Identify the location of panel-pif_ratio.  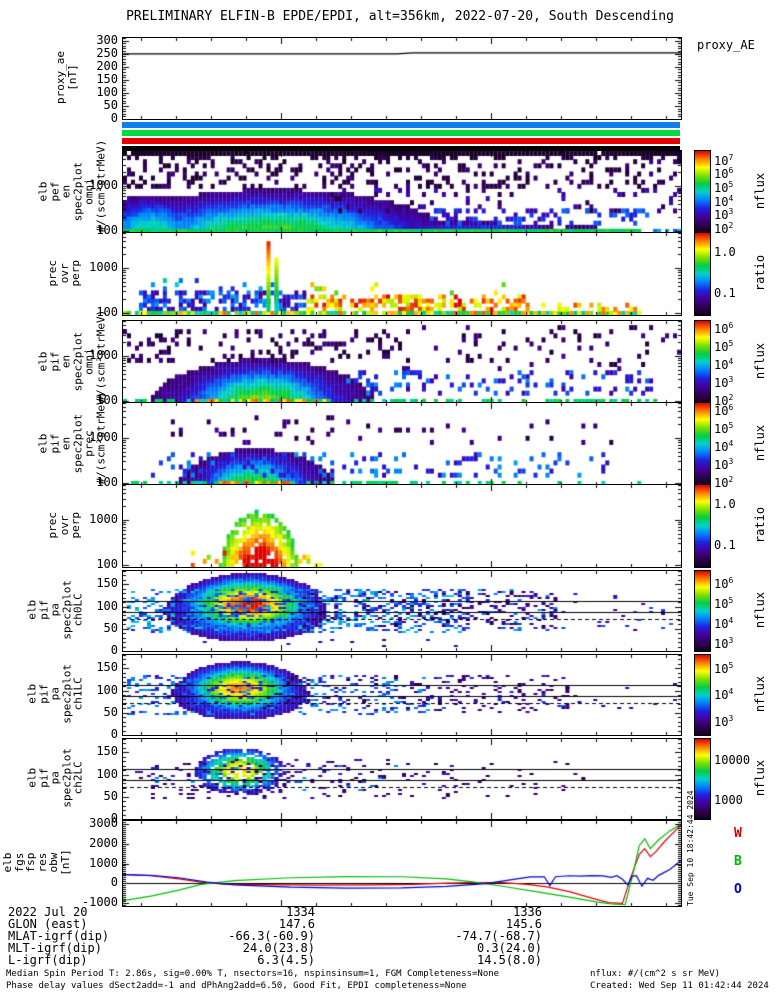
(402, 526).